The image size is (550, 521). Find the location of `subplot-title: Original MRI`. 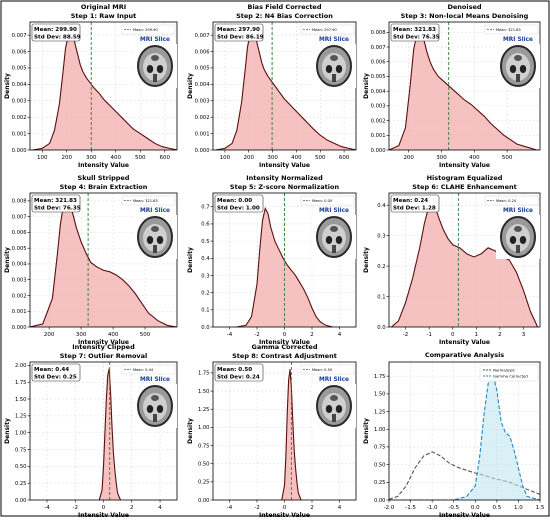

subplot-title: Original MRI is located at coordinates (103, 7).